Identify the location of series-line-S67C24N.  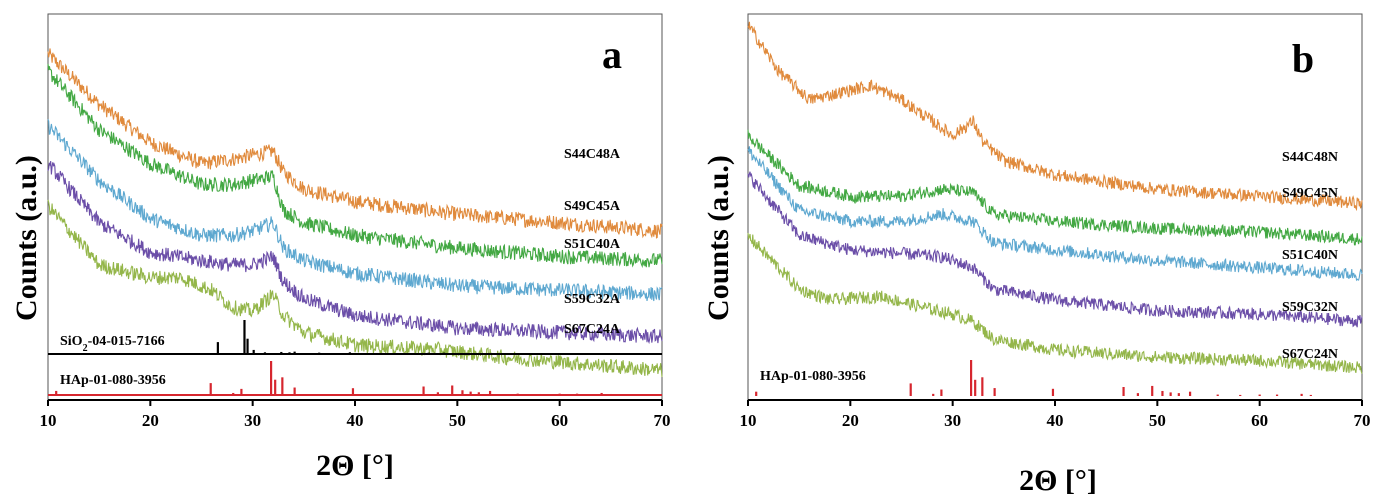
(1055, 303).